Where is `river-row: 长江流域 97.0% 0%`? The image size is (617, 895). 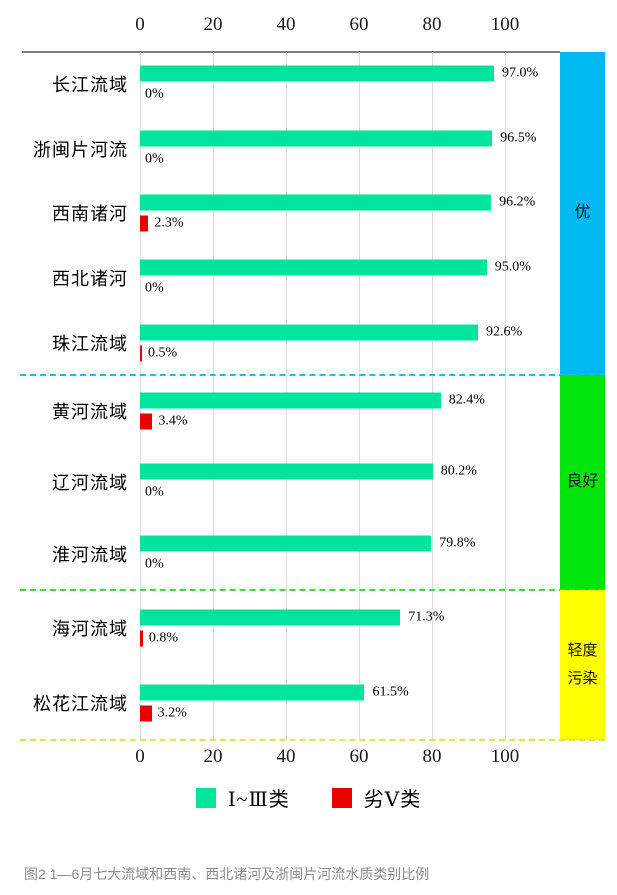
river-row: 长江流域 97.0% 0% is located at coordinates (308, 84).